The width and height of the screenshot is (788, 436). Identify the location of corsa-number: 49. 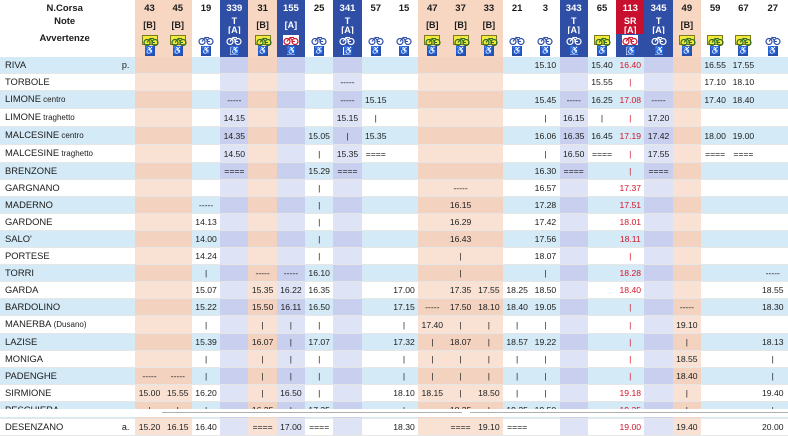
(686, 8).